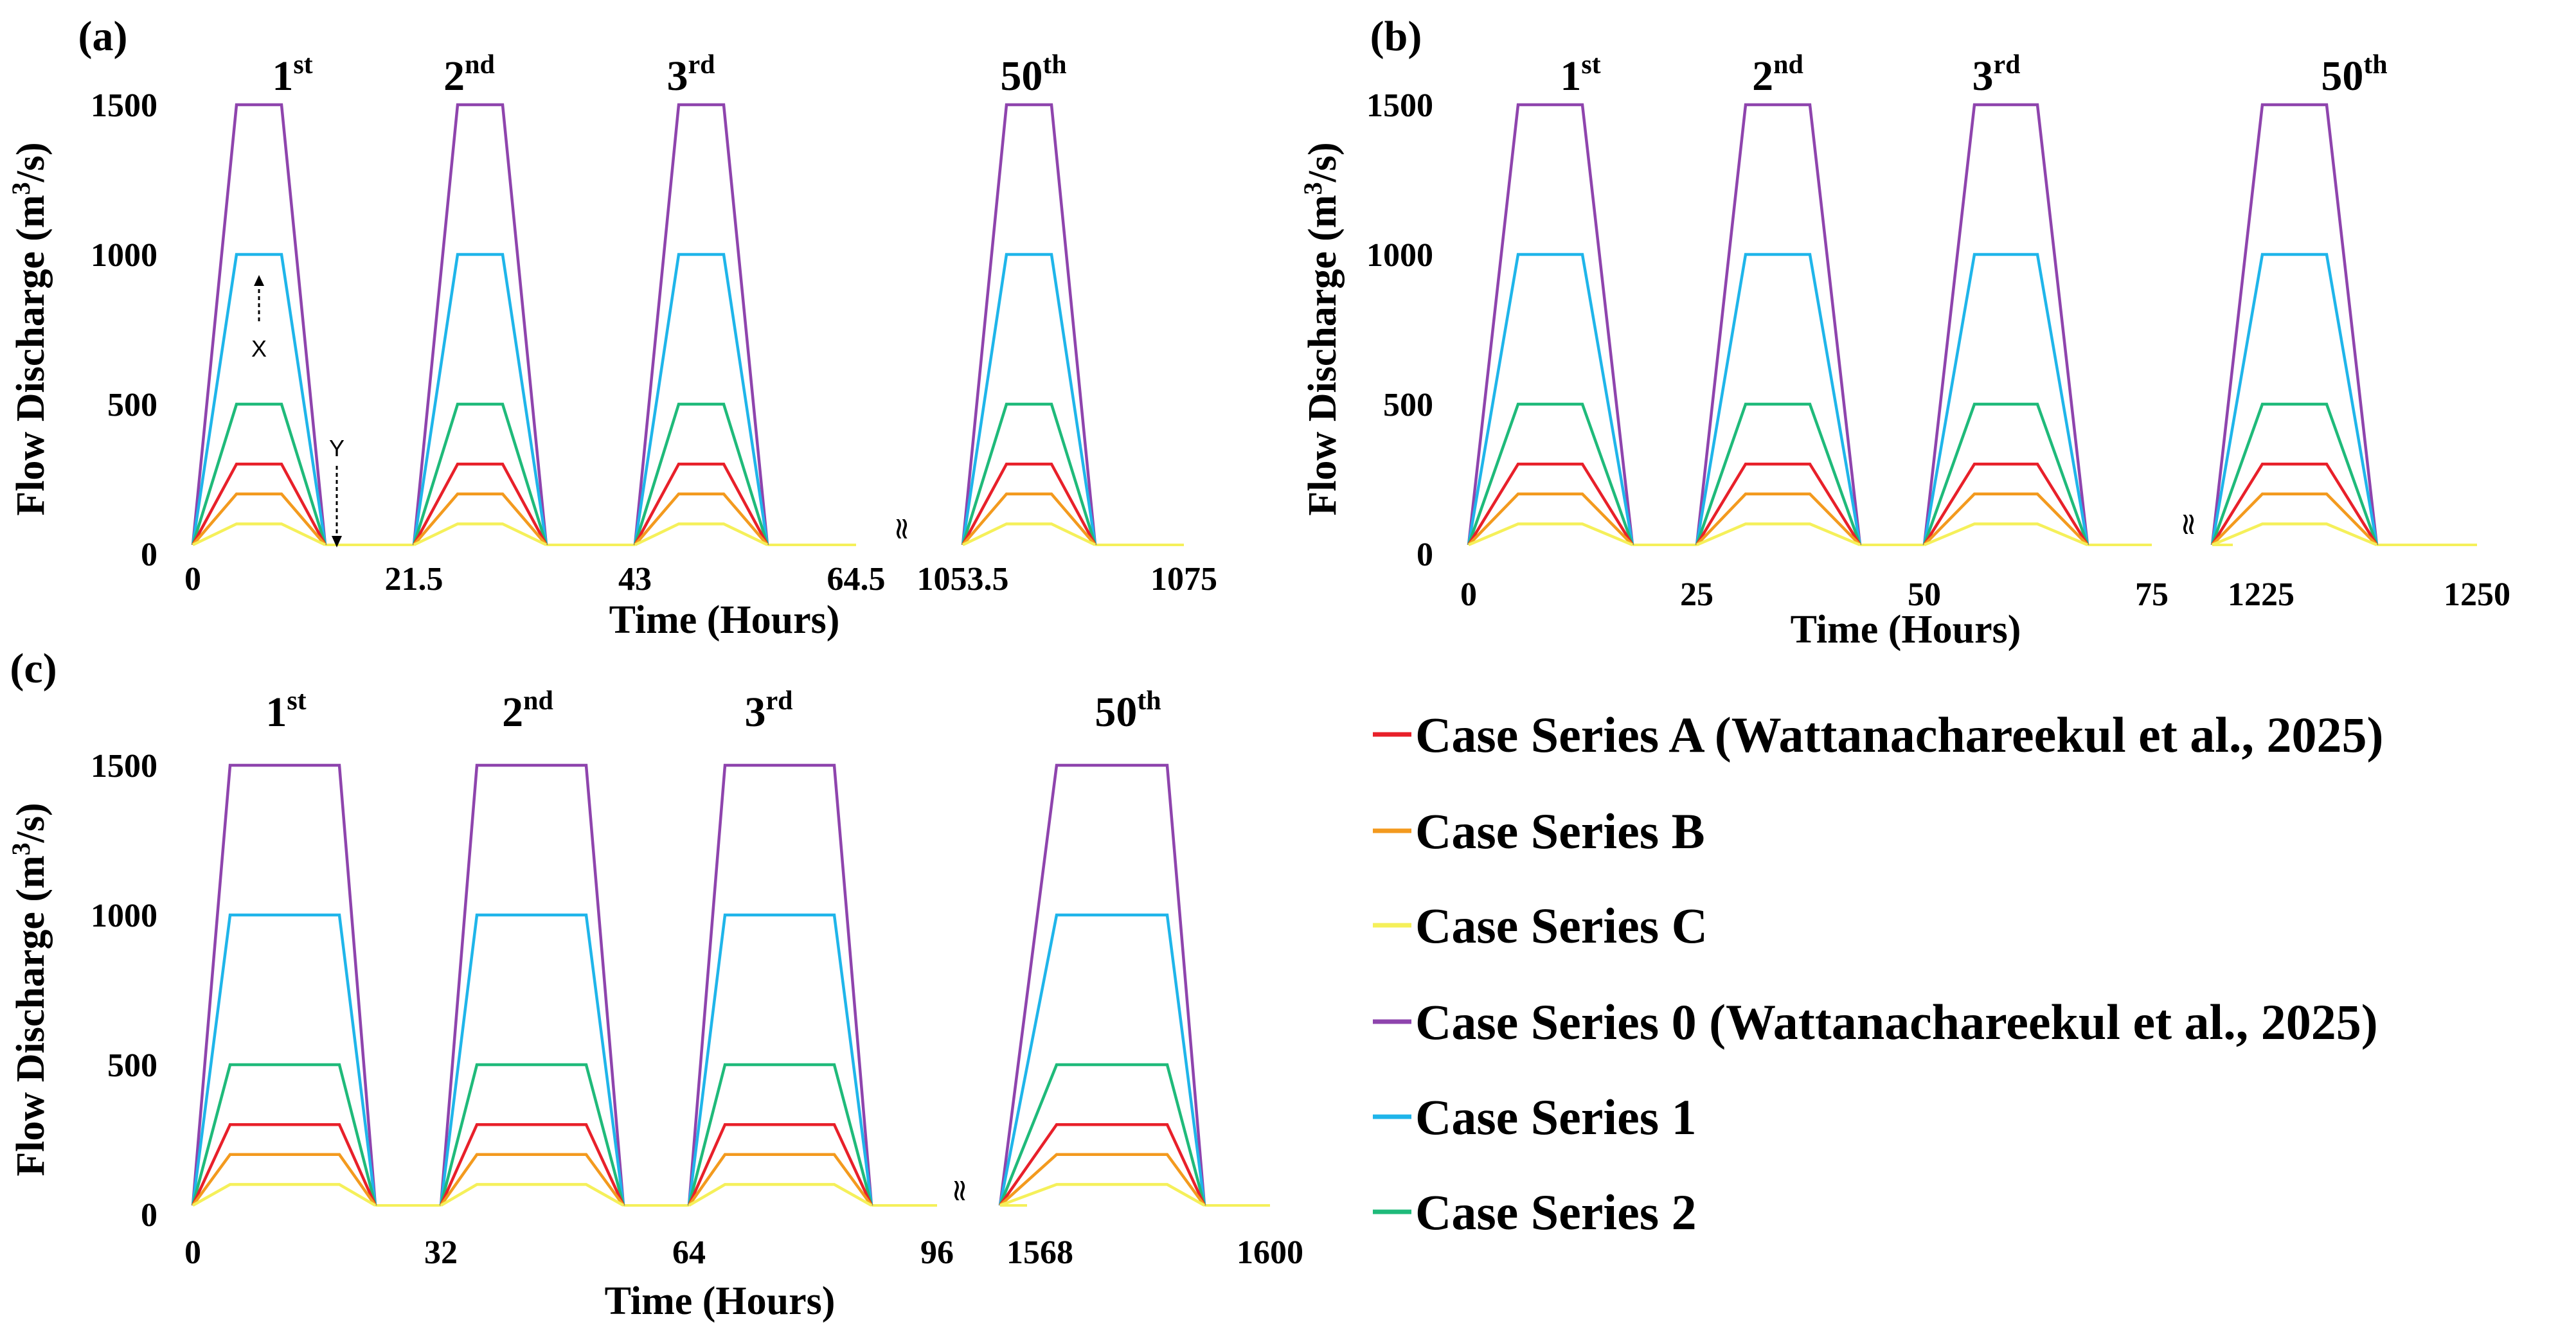 Image resolution: width=2576 pixels, height=1323 pixels. I want to click on cycle-label: 50th, so click(1033, 75).